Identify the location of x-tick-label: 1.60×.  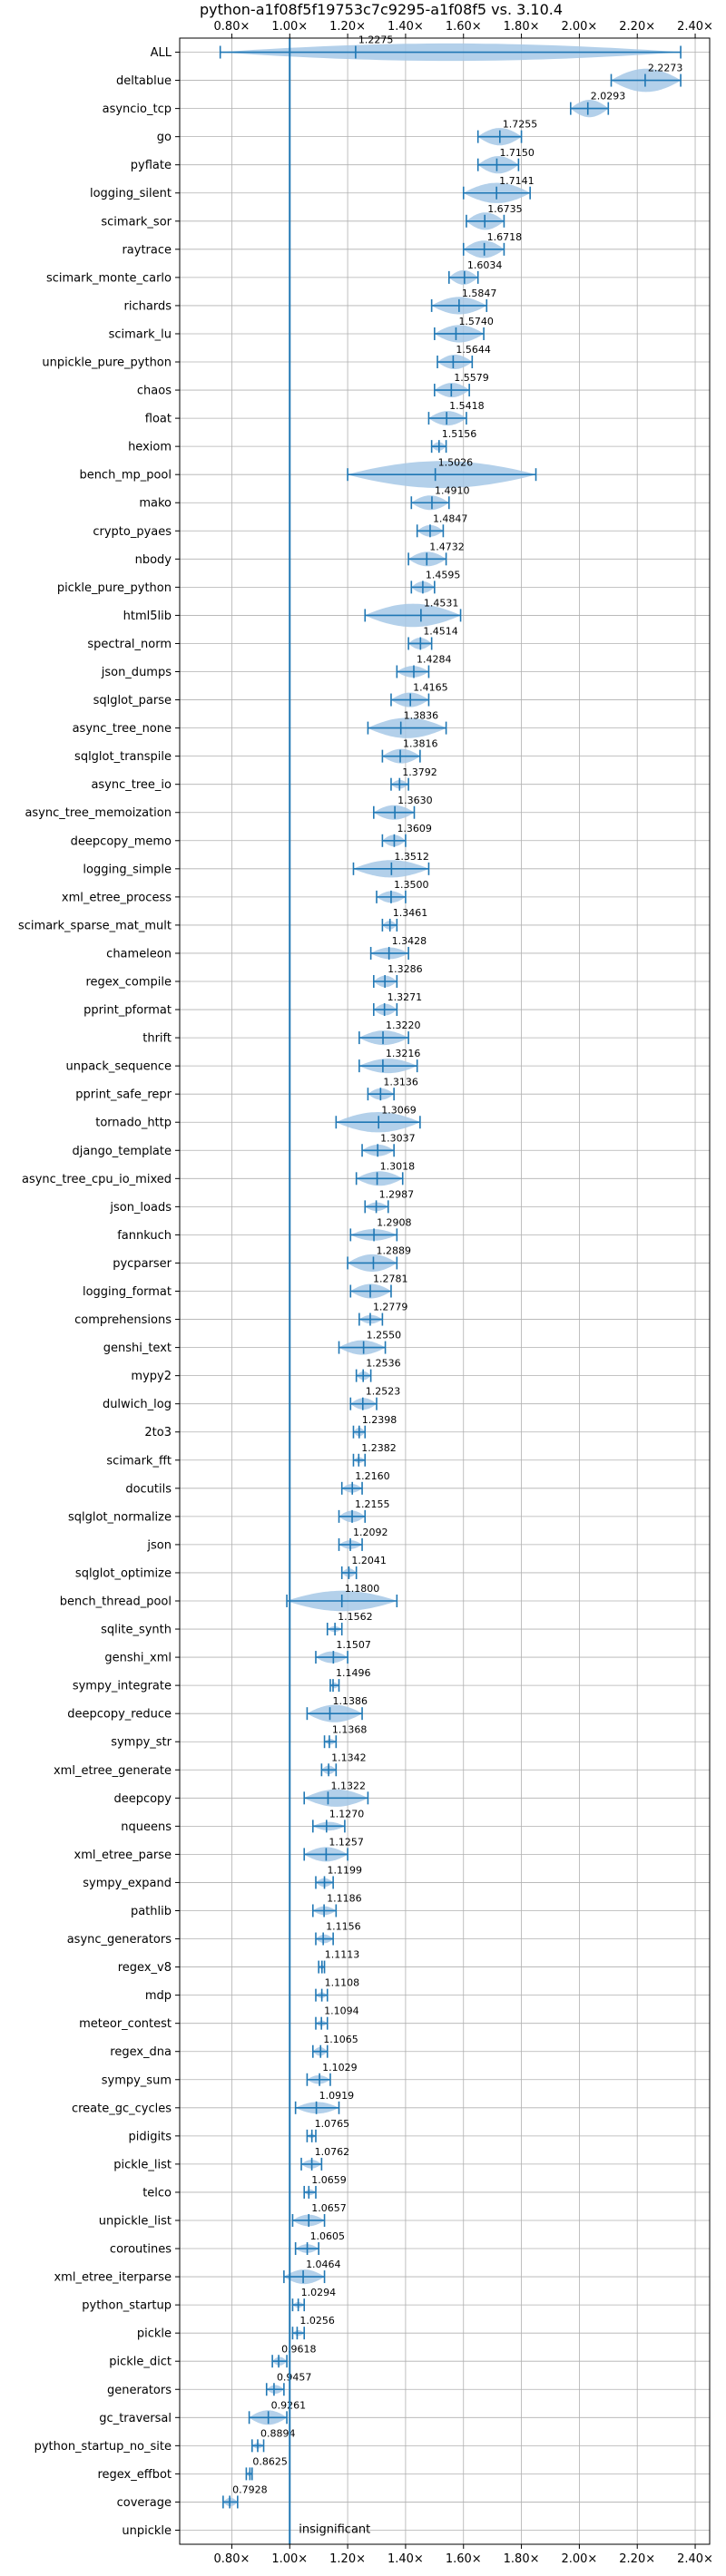
(464, 27).